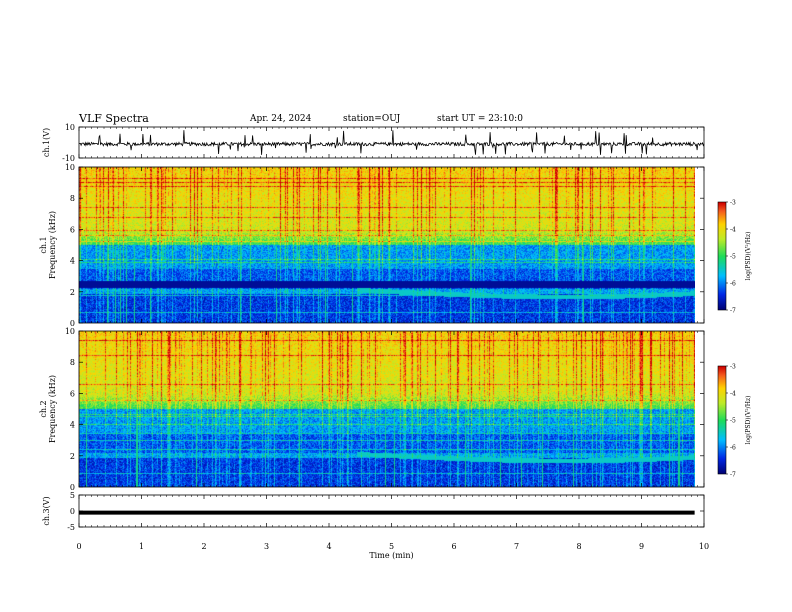  Describe the element at coordinates (453, 546) in the screenshot. I see `x-tick-label: 6` at that location.